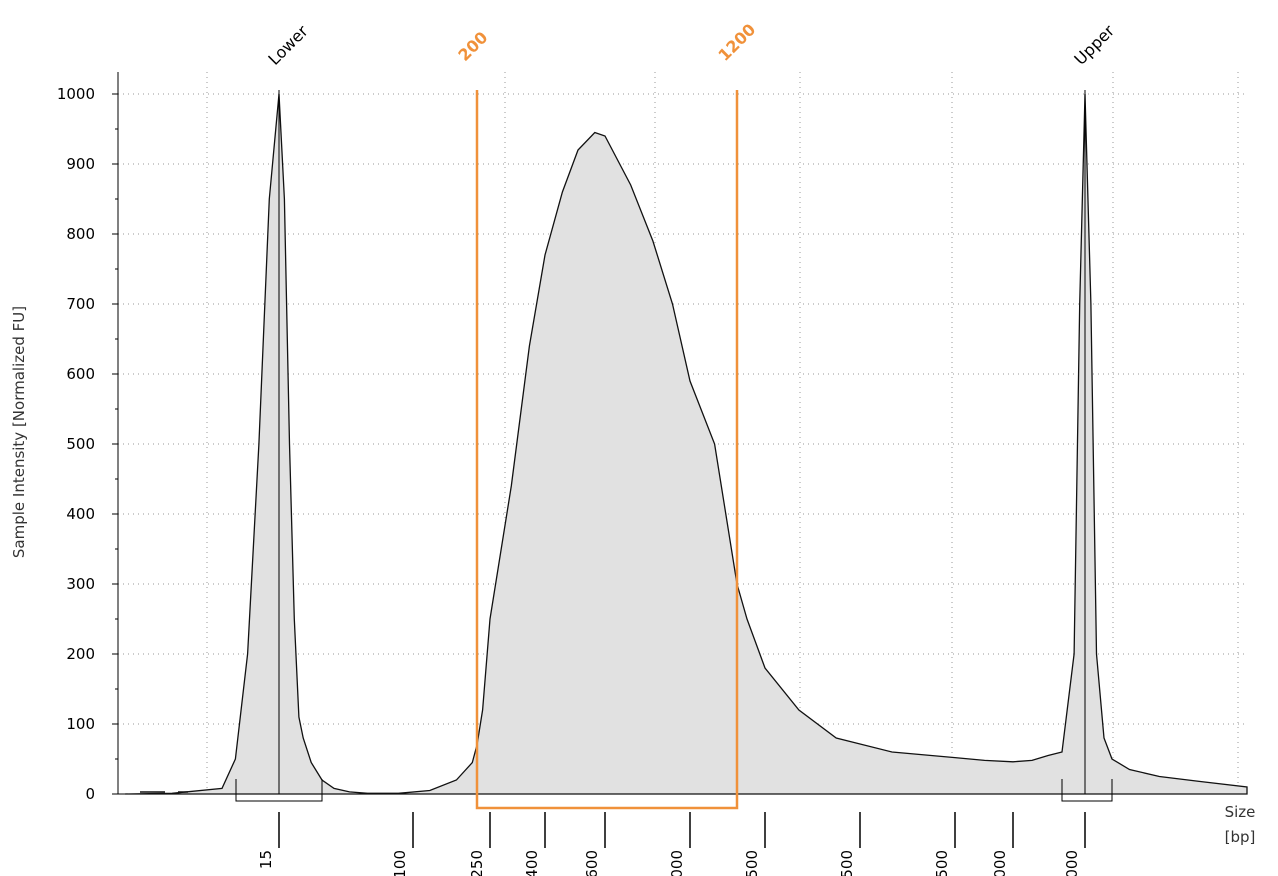 This screenshot has height=876, width=1278. What do you see at coordinates (847, 863) in the screenshot?
I see `x-tick-label: 2500` at bounding box center [847, 863].